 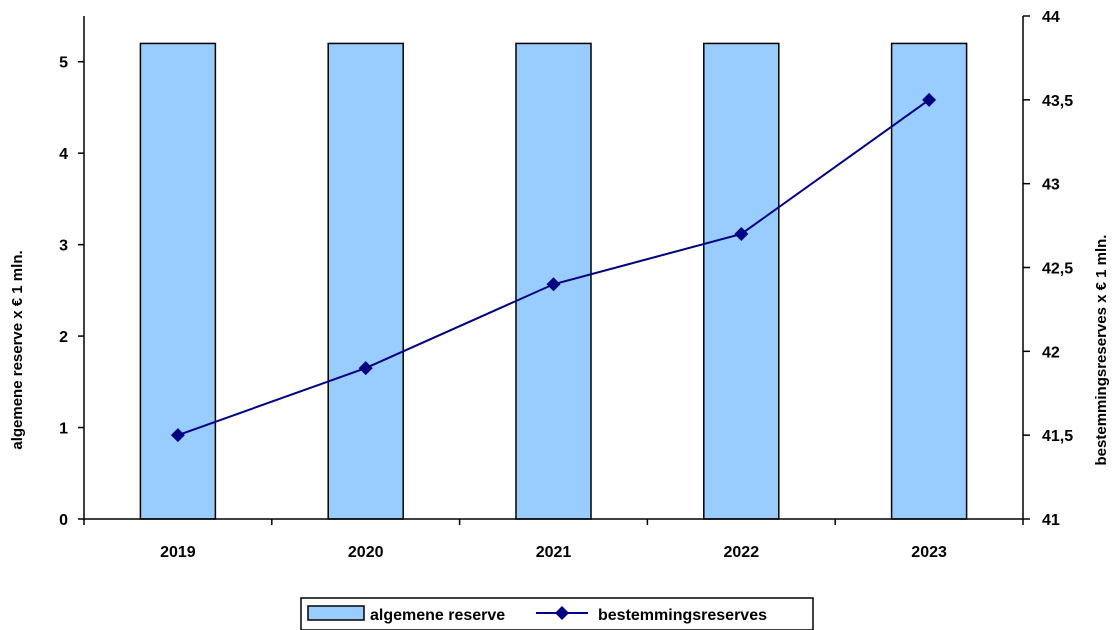 What do you see at coordinates (63, 63) in the screenshot?
I see `left-tick-label: 5` at bounding box center [63, 63].